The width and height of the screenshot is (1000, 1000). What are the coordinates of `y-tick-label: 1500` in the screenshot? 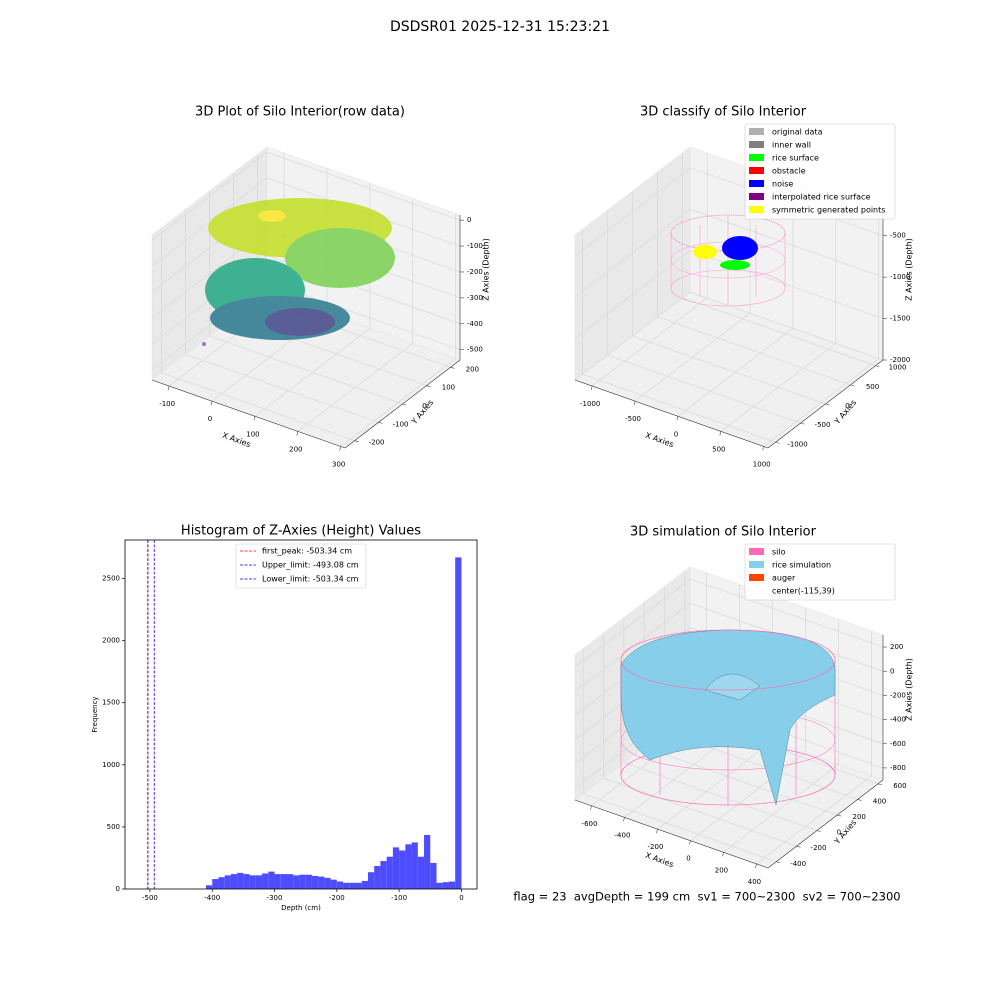 It's located at (111, 703).